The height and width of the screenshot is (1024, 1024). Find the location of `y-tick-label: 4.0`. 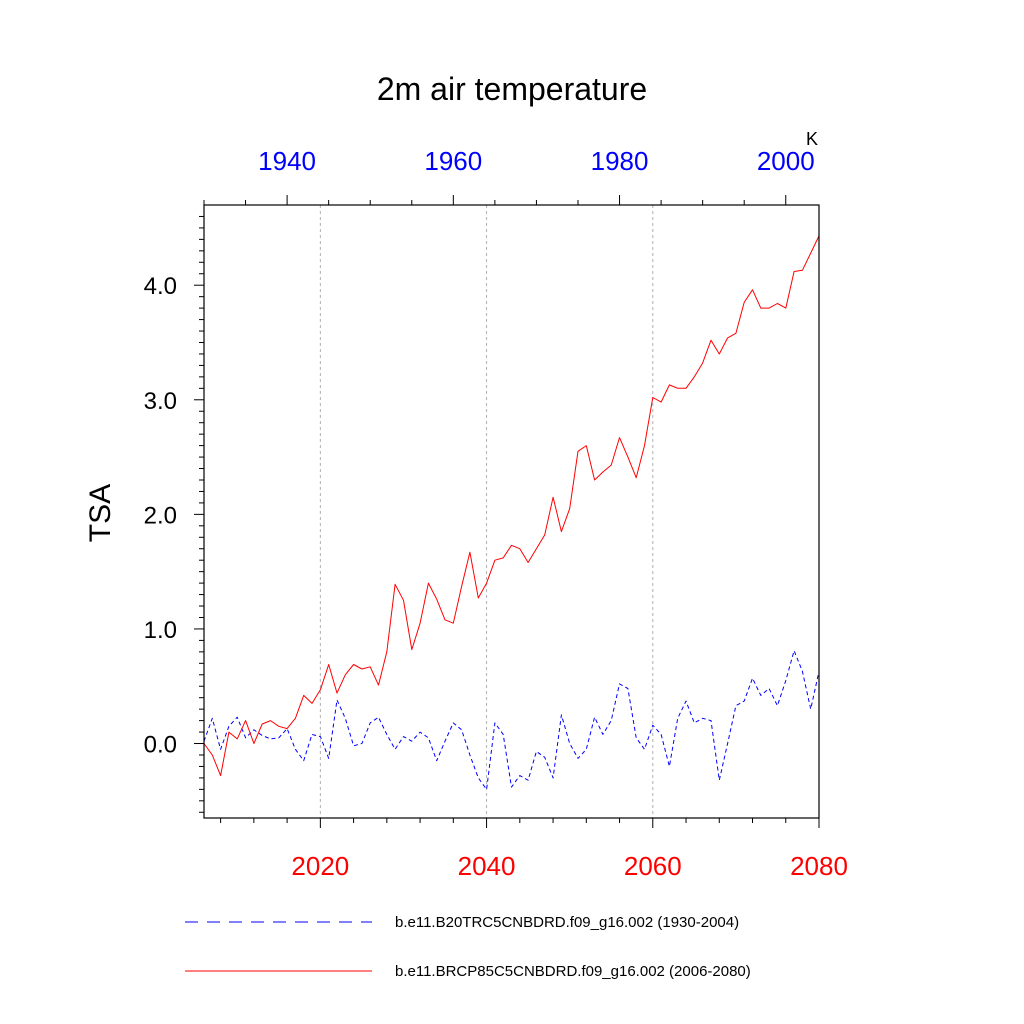

y-tick-label: 4.0 is located at coordinates (160, 286).